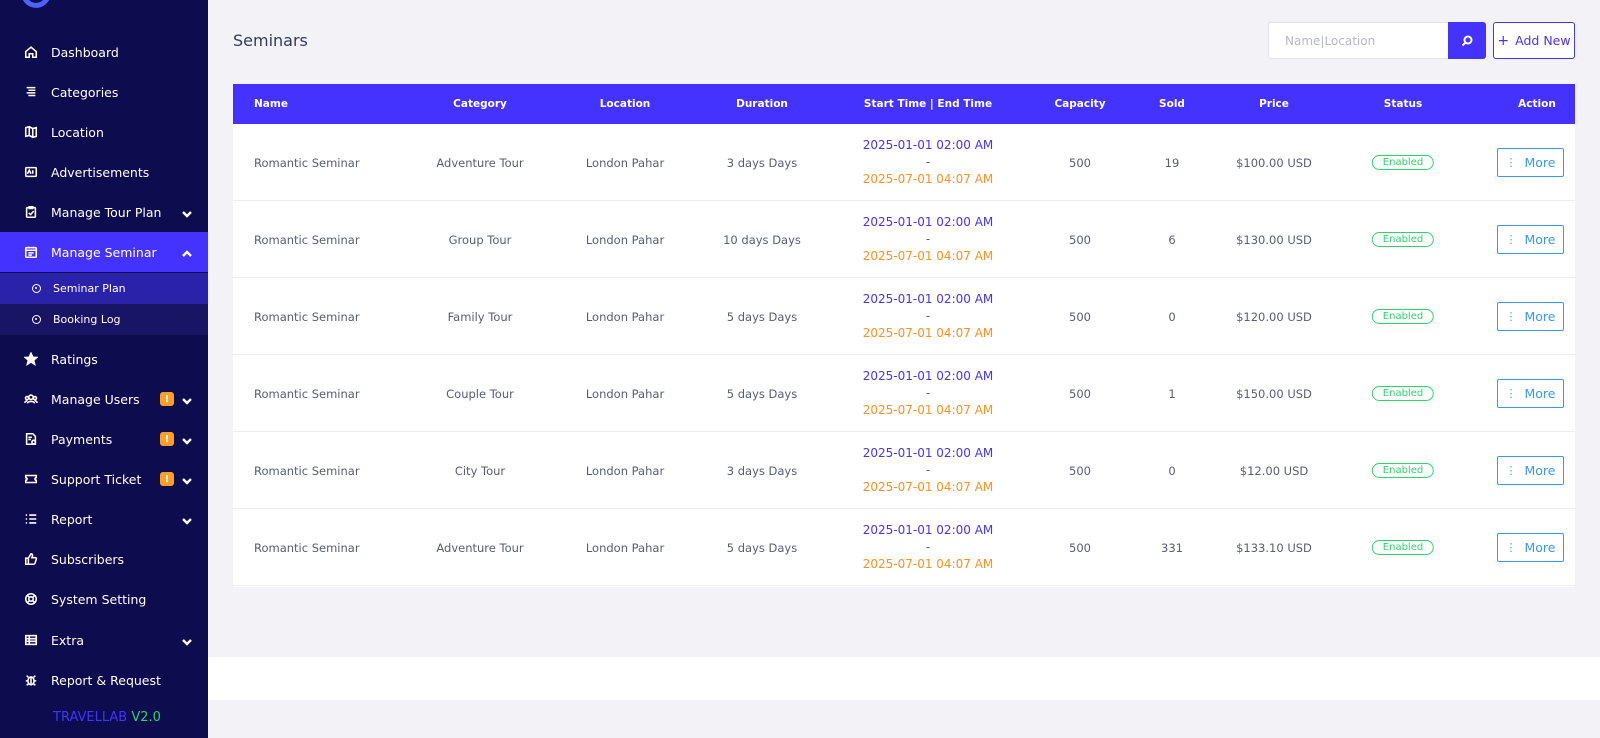 This screenshot has width=1600, height=738. I want to click on sidebar-item-ratings: Ratings, so click(104, 359).